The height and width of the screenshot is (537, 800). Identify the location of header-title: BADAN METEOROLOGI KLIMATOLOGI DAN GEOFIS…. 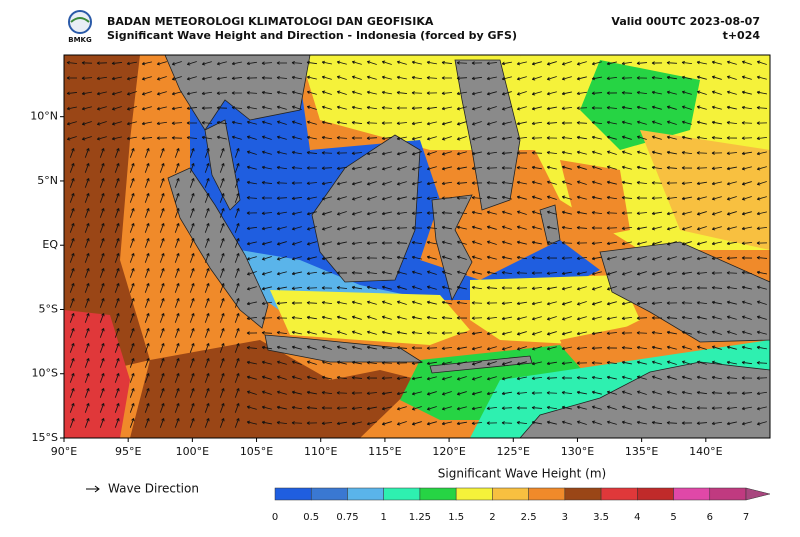
(270, 21).